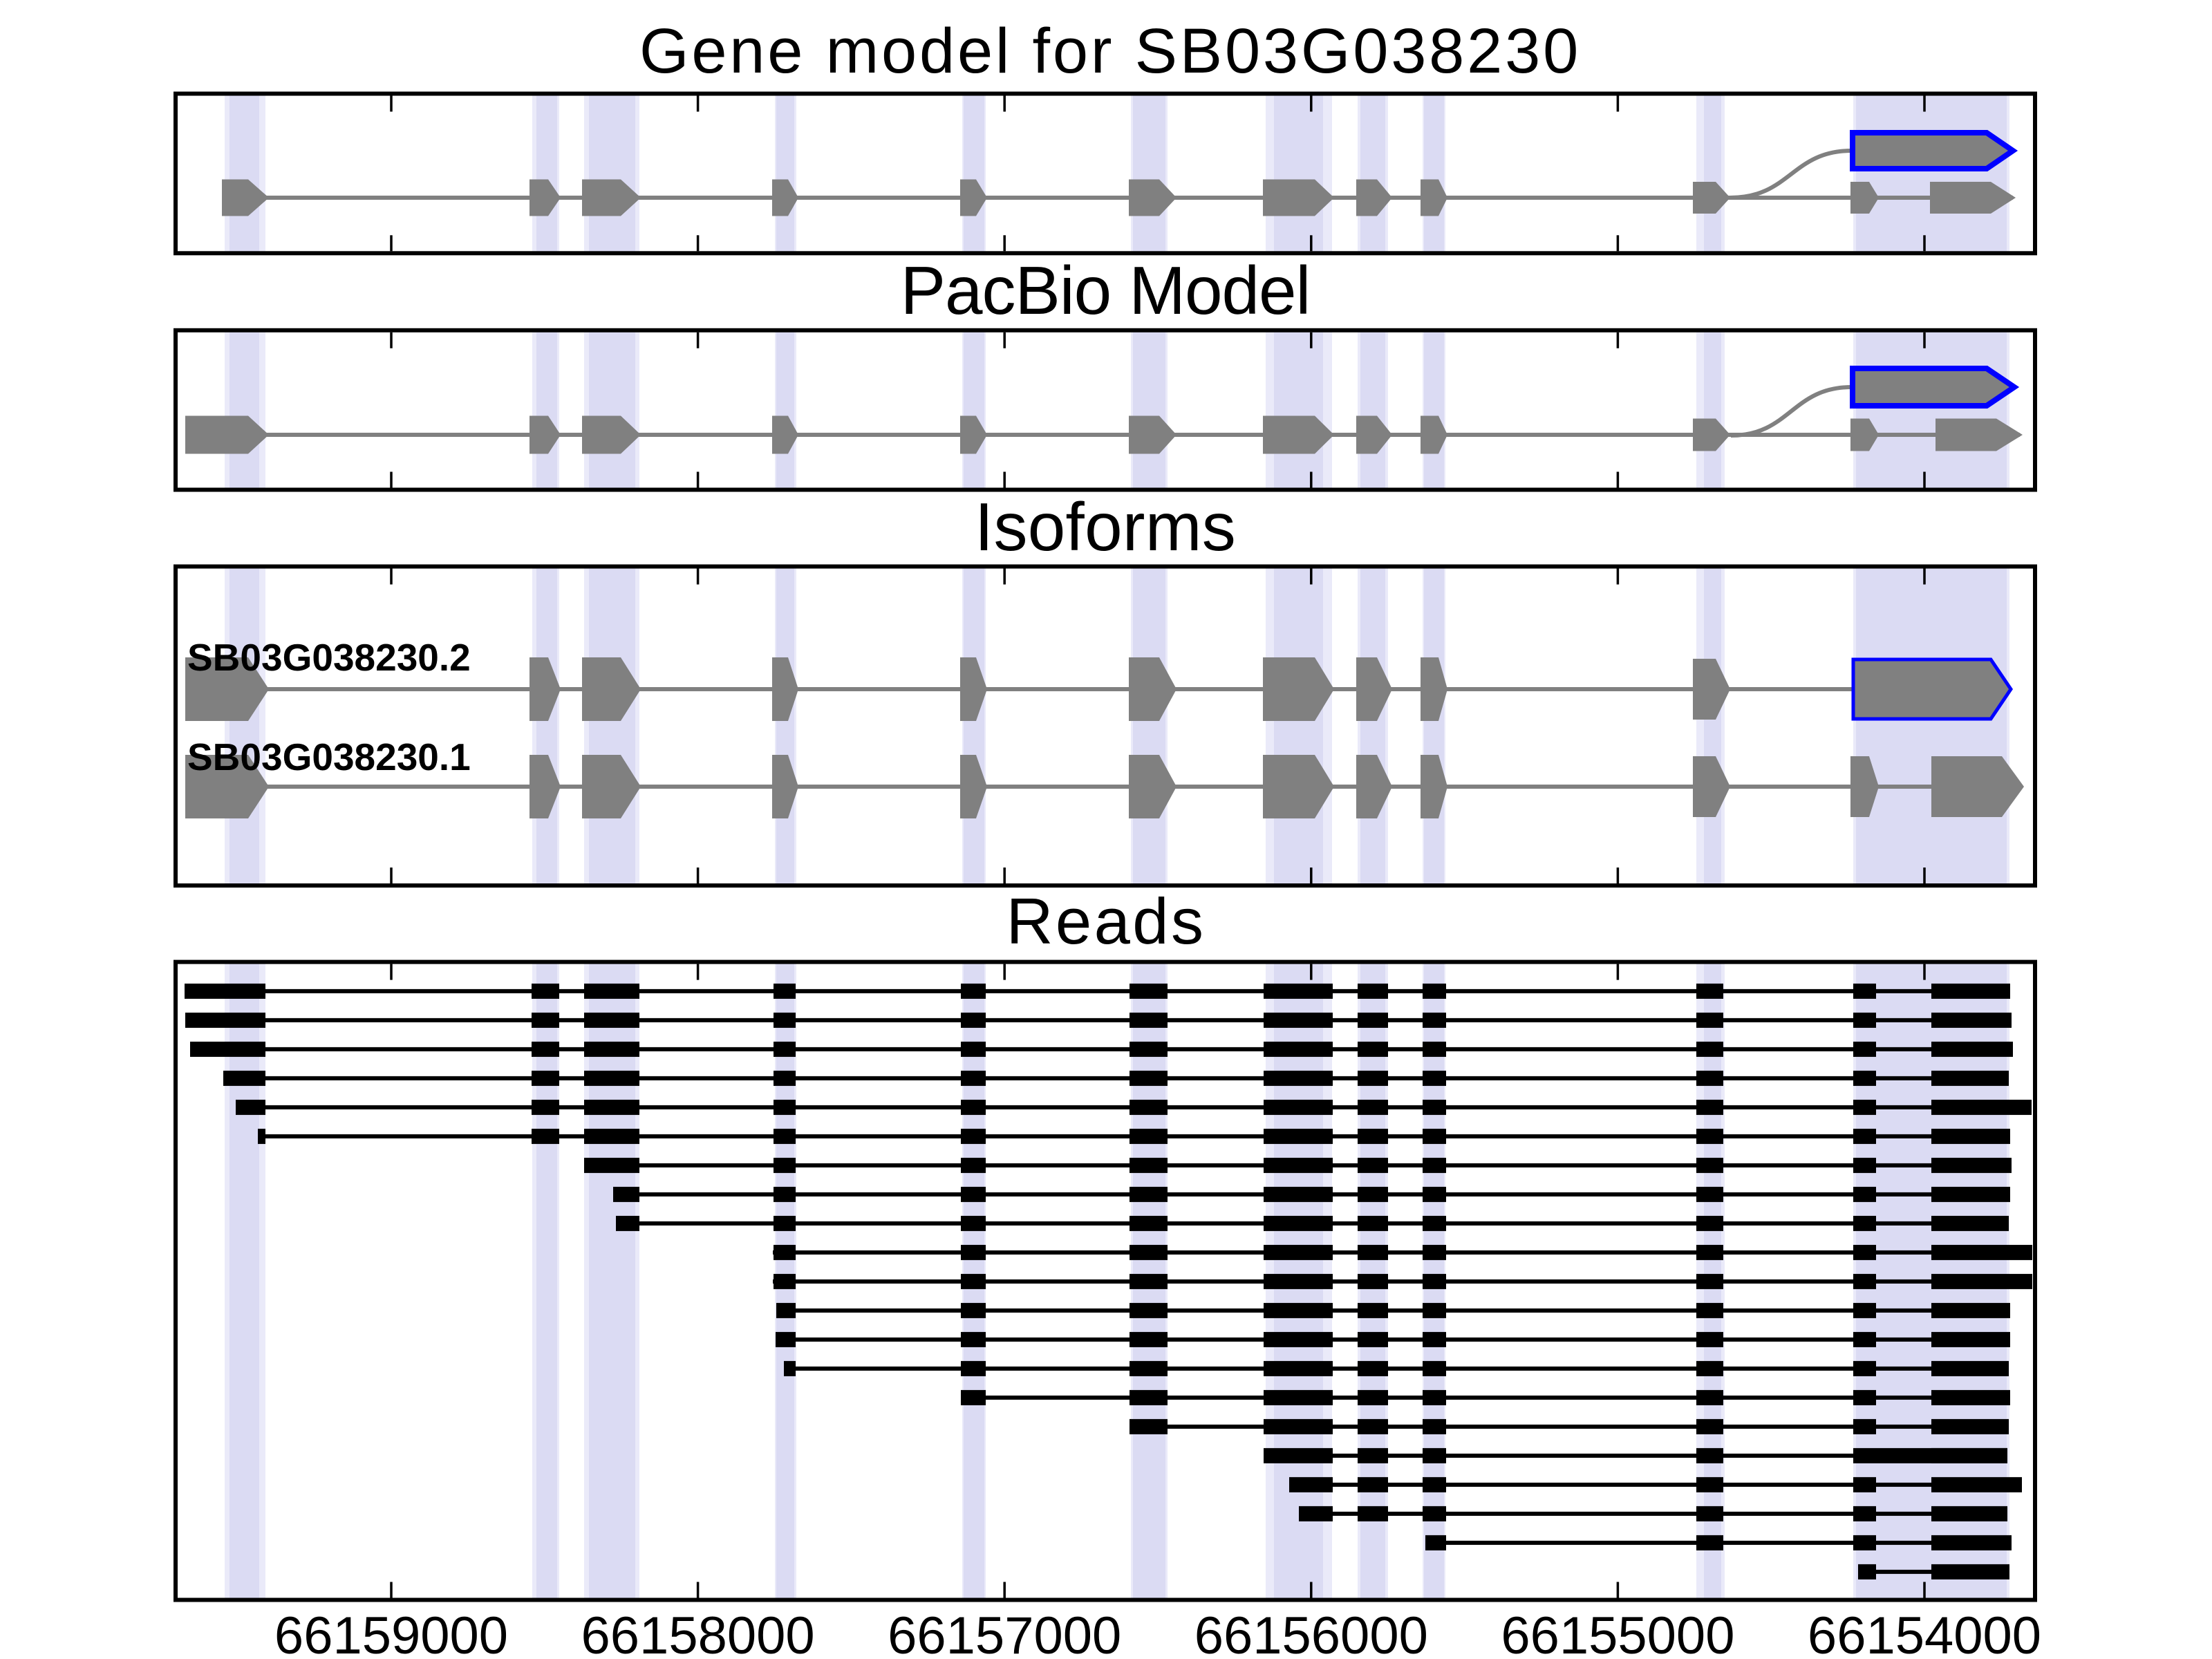 The height and width of the screenshot is (1659, 2212). Describe the element at coordinates (1110, 51) in the screenshot. I see `svg-text: Gene model for SB03G038230` at that location.